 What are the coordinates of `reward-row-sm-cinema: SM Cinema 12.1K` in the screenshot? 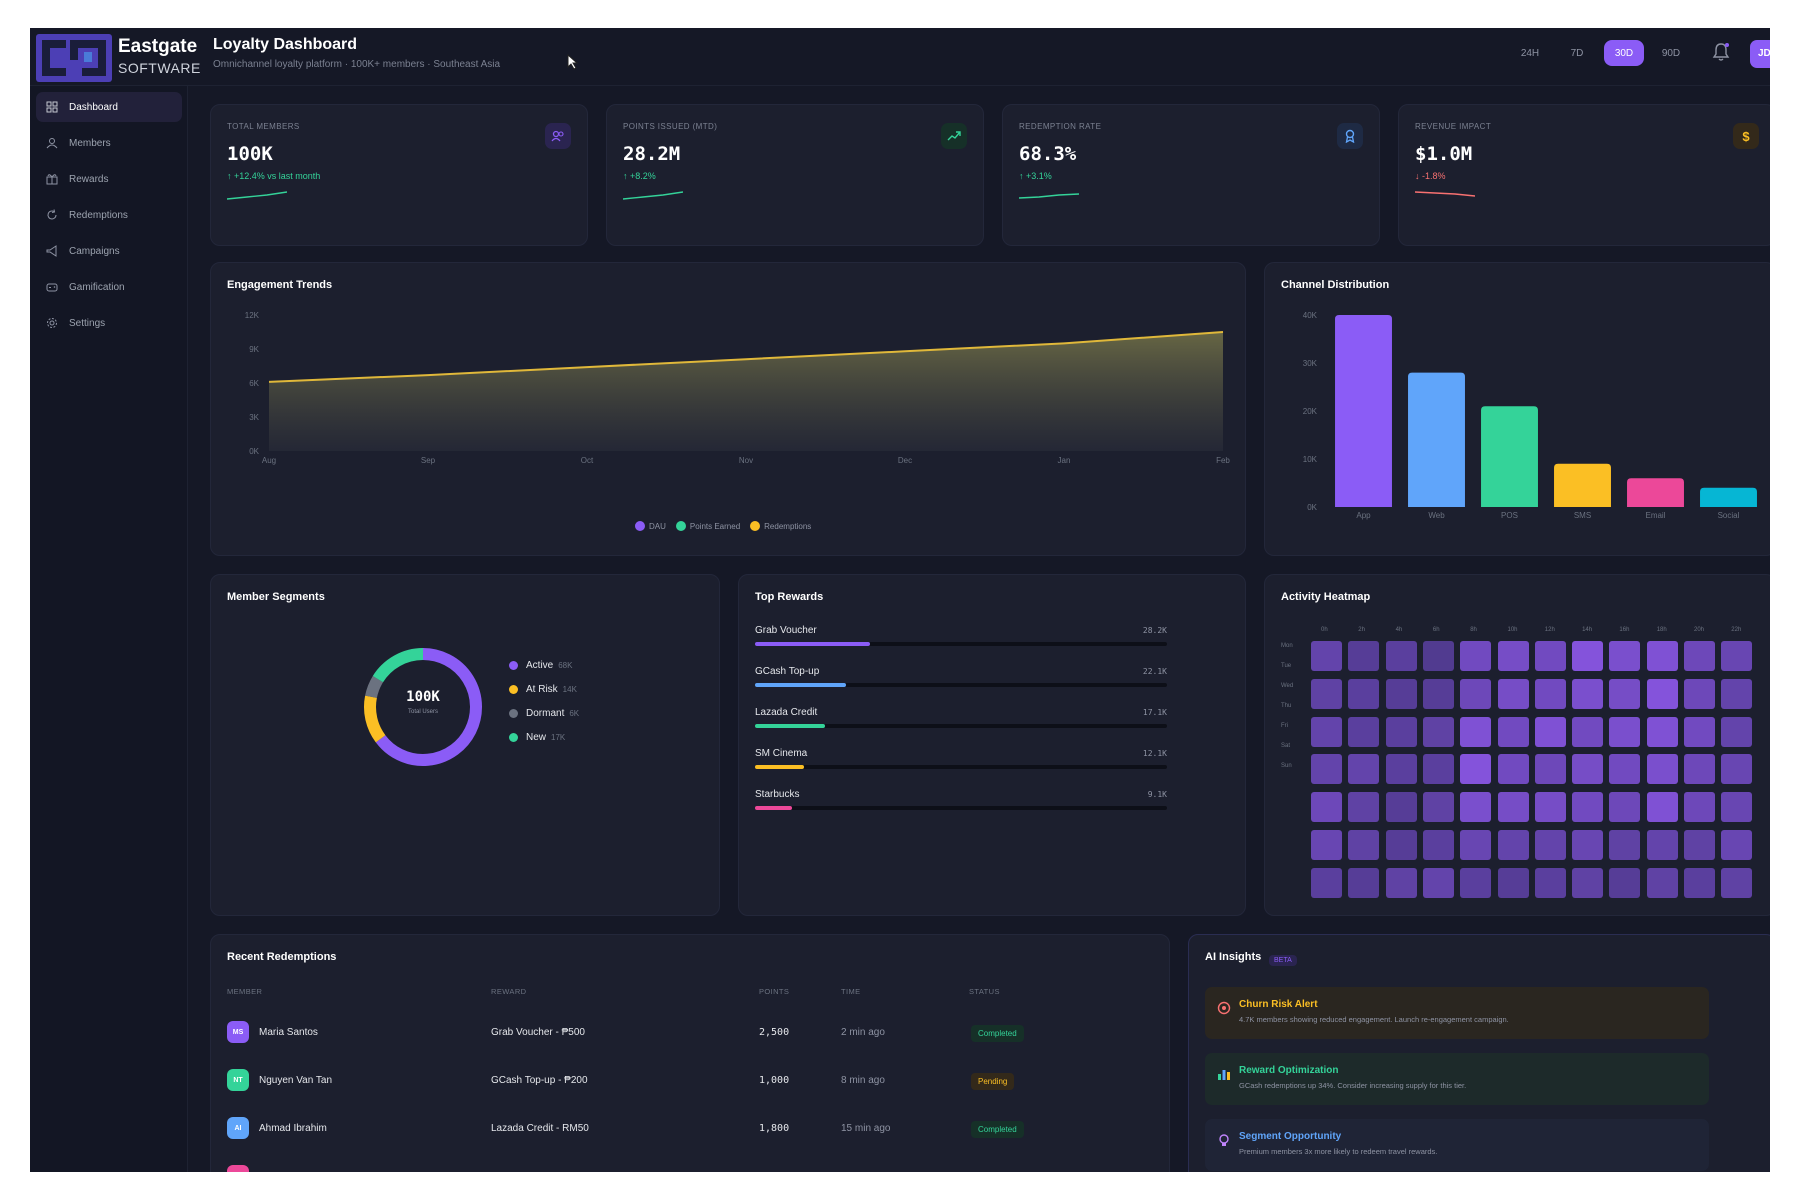 It's located at (961, 765).